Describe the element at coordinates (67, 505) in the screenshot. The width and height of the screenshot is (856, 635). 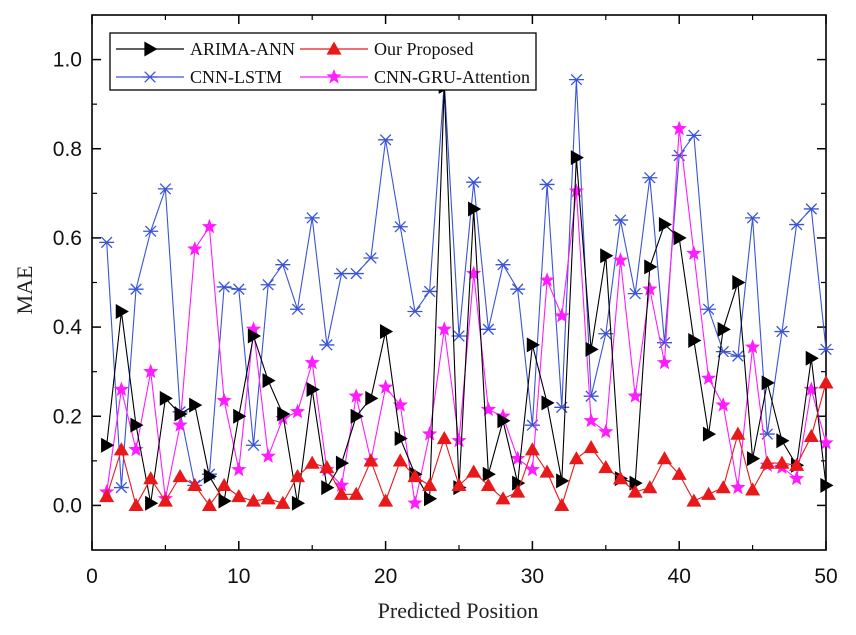
I see `y-tick-label: 0.0` at that location.